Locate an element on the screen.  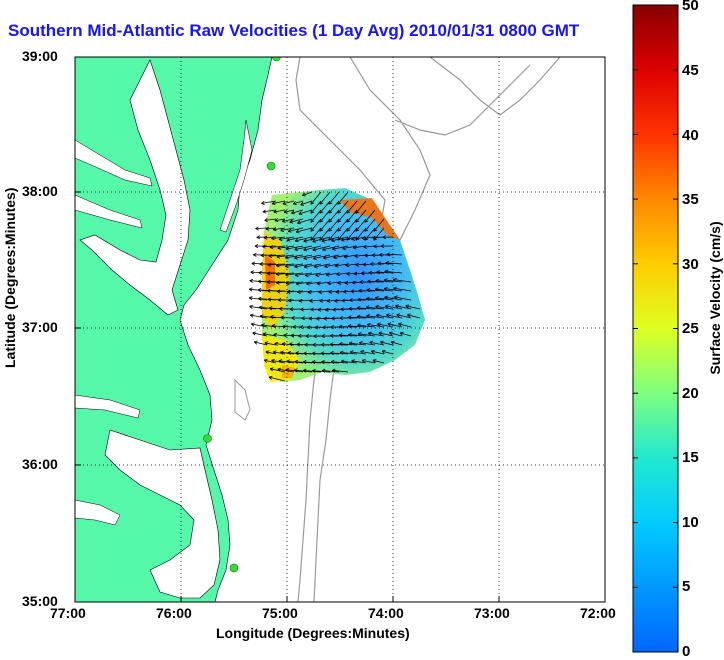
colorbar-tick-label: 25 is located at coordinates (690, 328).